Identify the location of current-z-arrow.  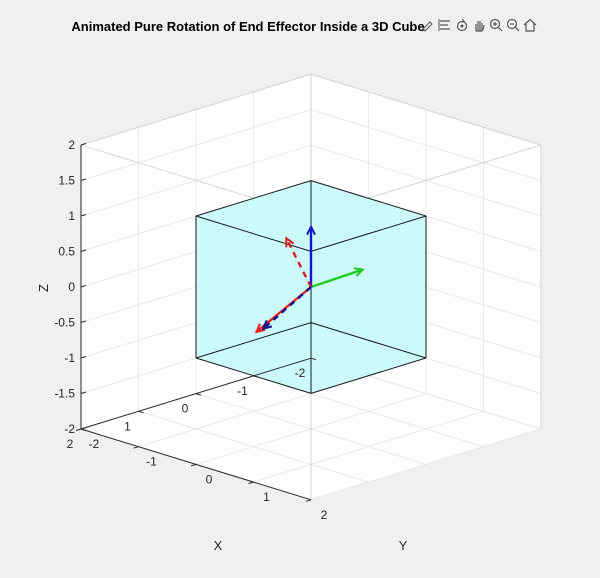
(311, 255).